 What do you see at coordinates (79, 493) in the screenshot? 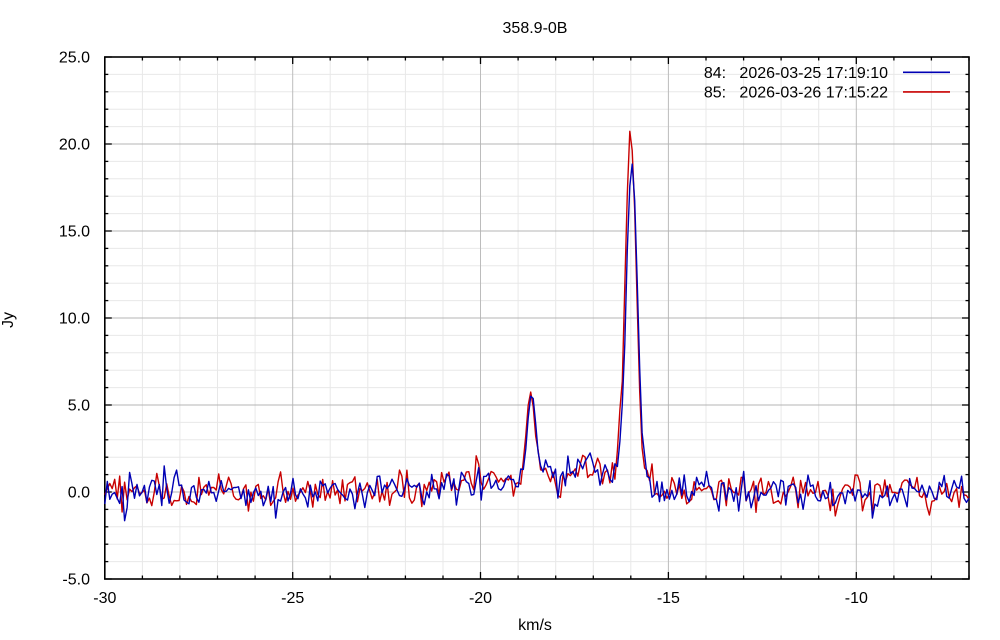
I see `svg-text: 0.0` at bounding box center [79, 493].